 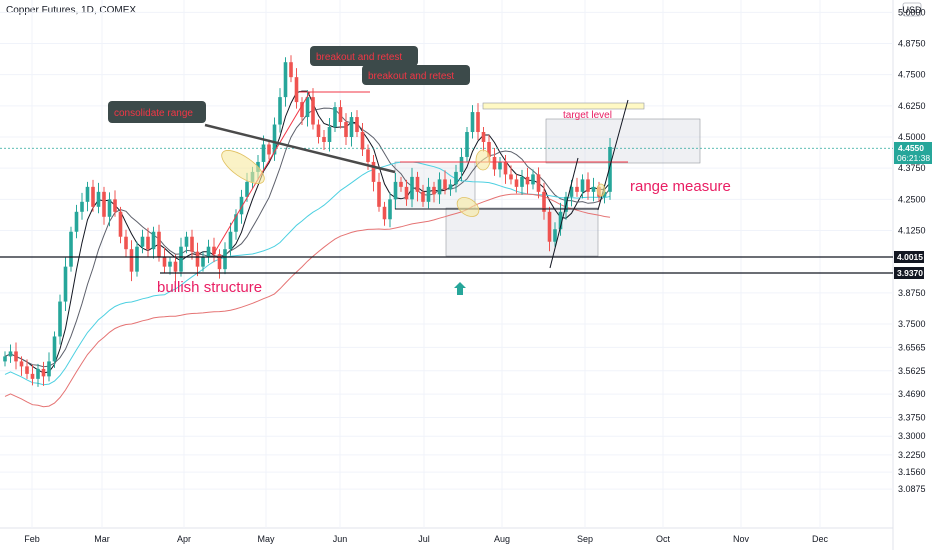 What do you see at coordinates (820, 539) in the screenshot?
I see `x-tick-label: Dec` at bounding box center [820, 539].